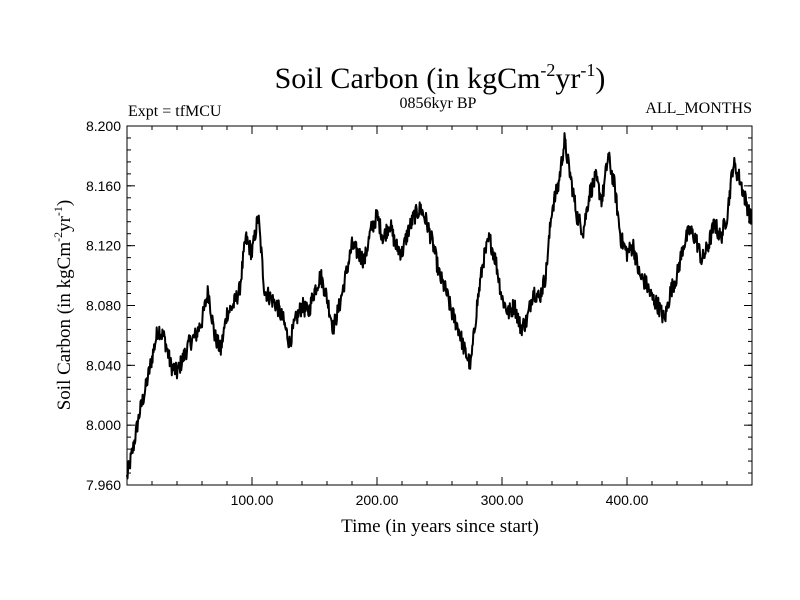 The width and height of the screenshot is (800, 600). Describe the element at coordinates (377, 500) in the screenshot. I see `x-tick-label: 200.00` at that location.